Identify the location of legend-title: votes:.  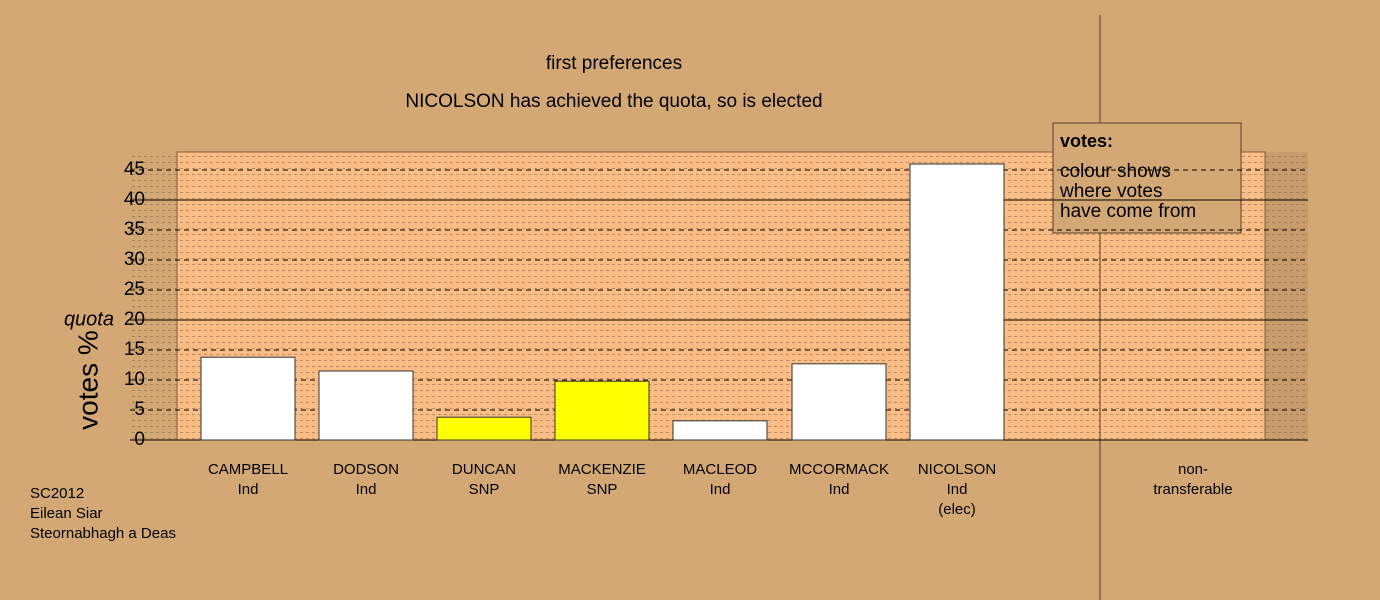
(1086, 141).